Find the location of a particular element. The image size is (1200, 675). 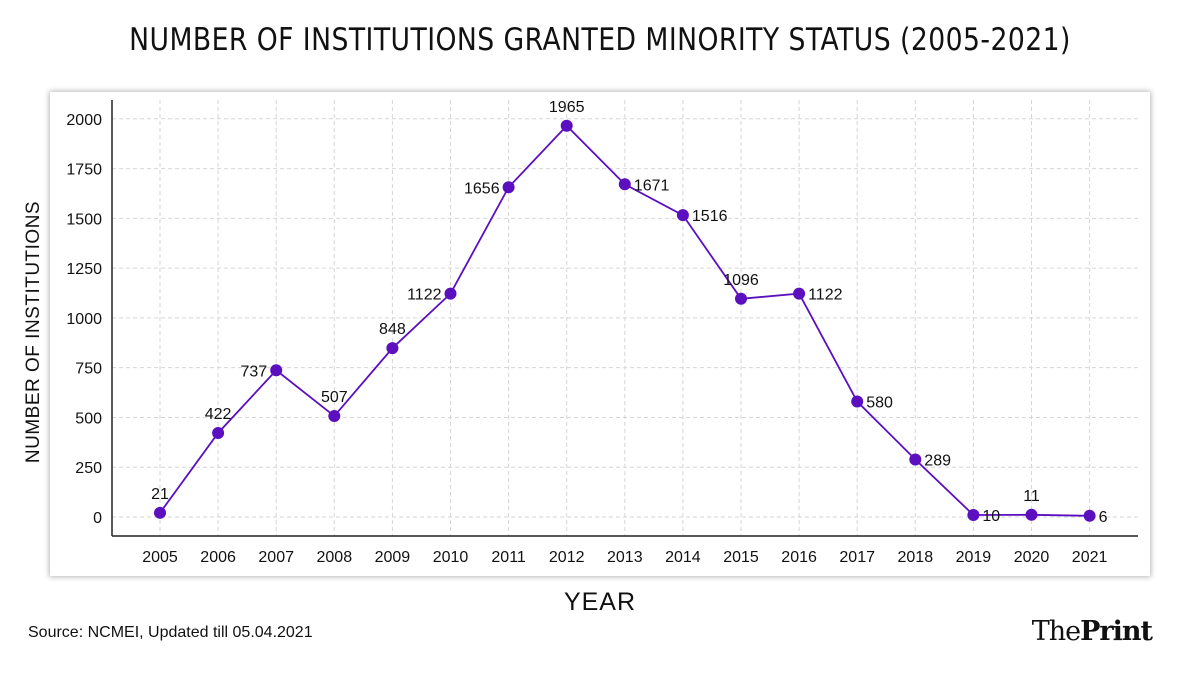

x-tick-label: 2019 is located at coordinates (974, 557).